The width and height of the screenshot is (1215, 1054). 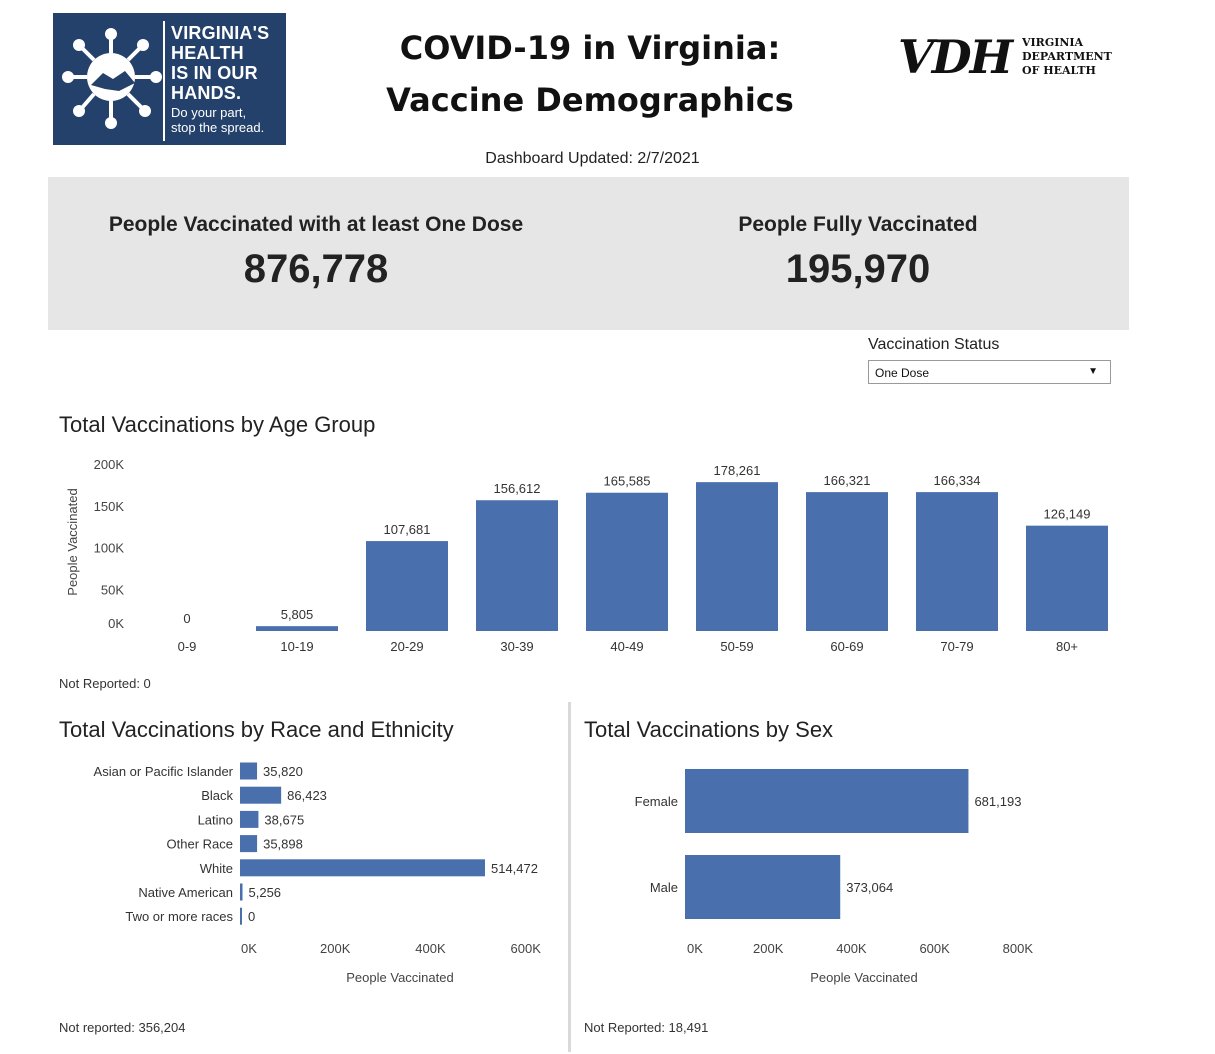 What do you see at coordinates (307, 795) in the screenshot?
I see `race-bar-value-label: 86,423` at bounding box center [307, 795].